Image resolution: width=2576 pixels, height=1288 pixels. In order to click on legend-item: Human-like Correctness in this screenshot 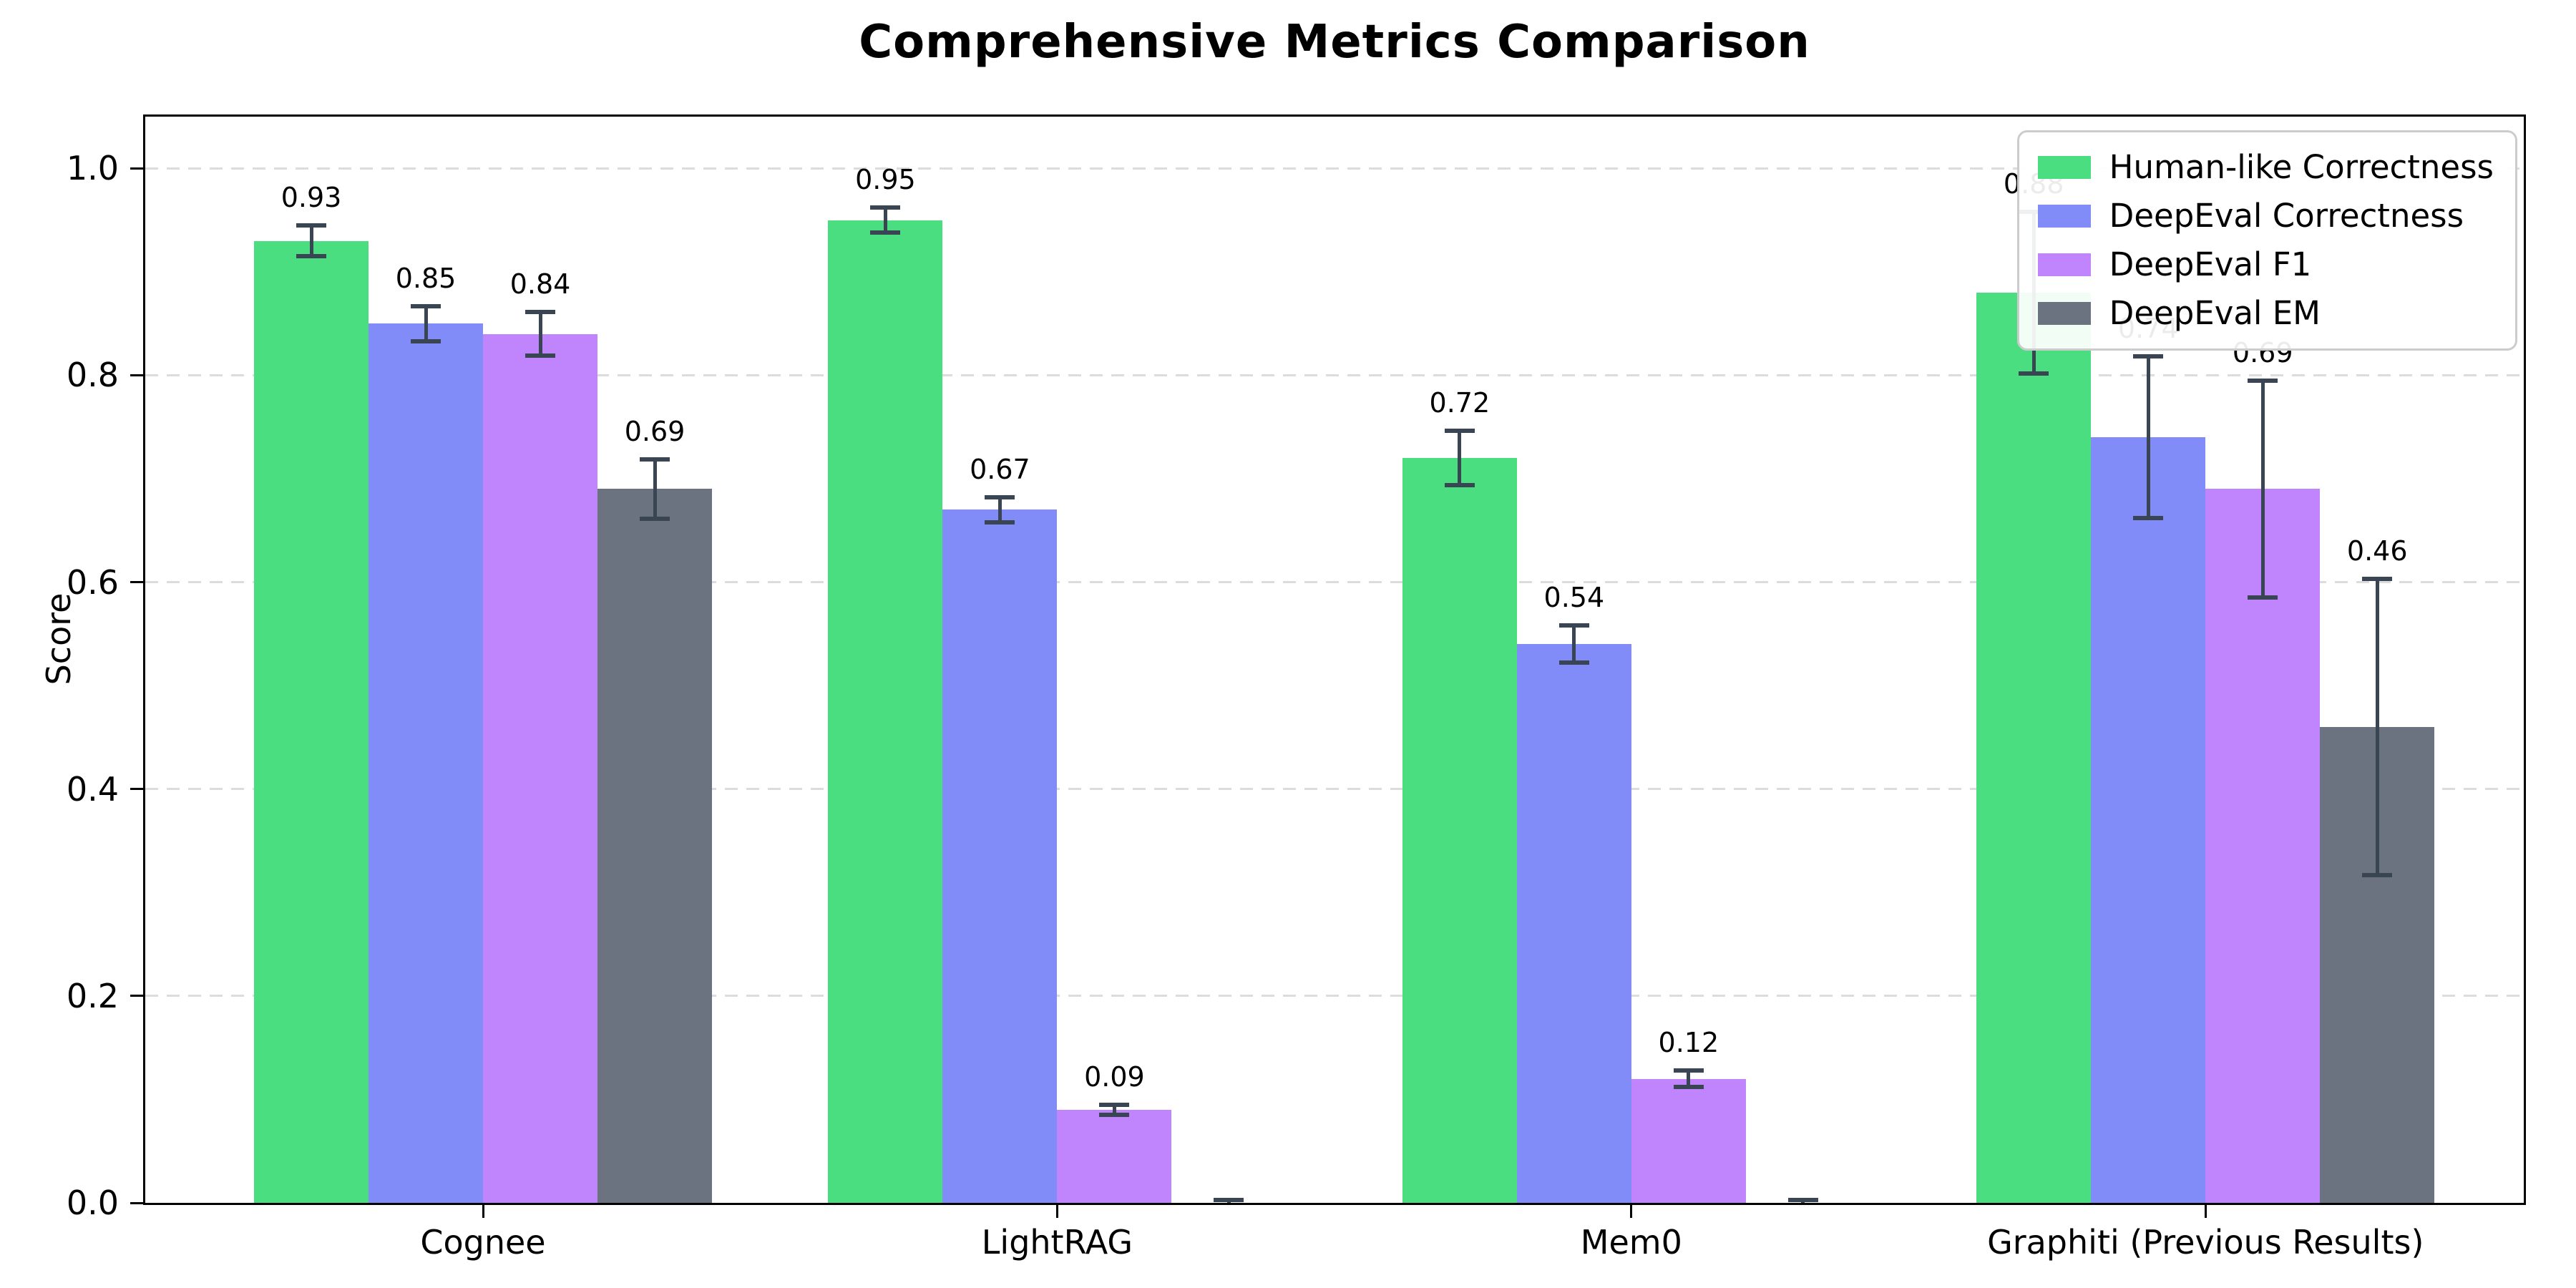, I will do `click(2265, 167)`.